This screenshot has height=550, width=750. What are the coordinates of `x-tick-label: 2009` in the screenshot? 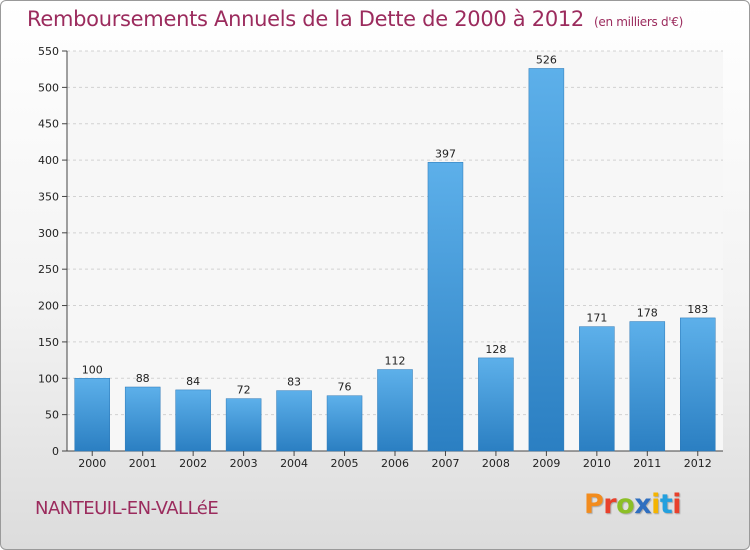 It's located at (546, 463).